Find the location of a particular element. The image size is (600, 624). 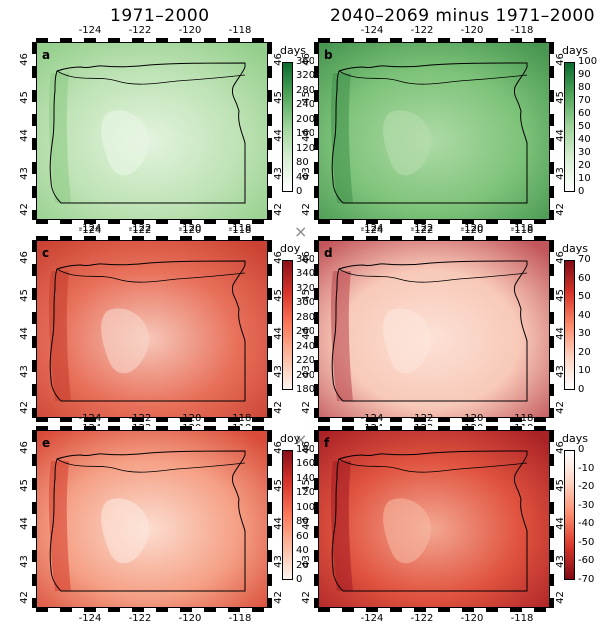

panel-letter: f is located at coordinates (327, 443).